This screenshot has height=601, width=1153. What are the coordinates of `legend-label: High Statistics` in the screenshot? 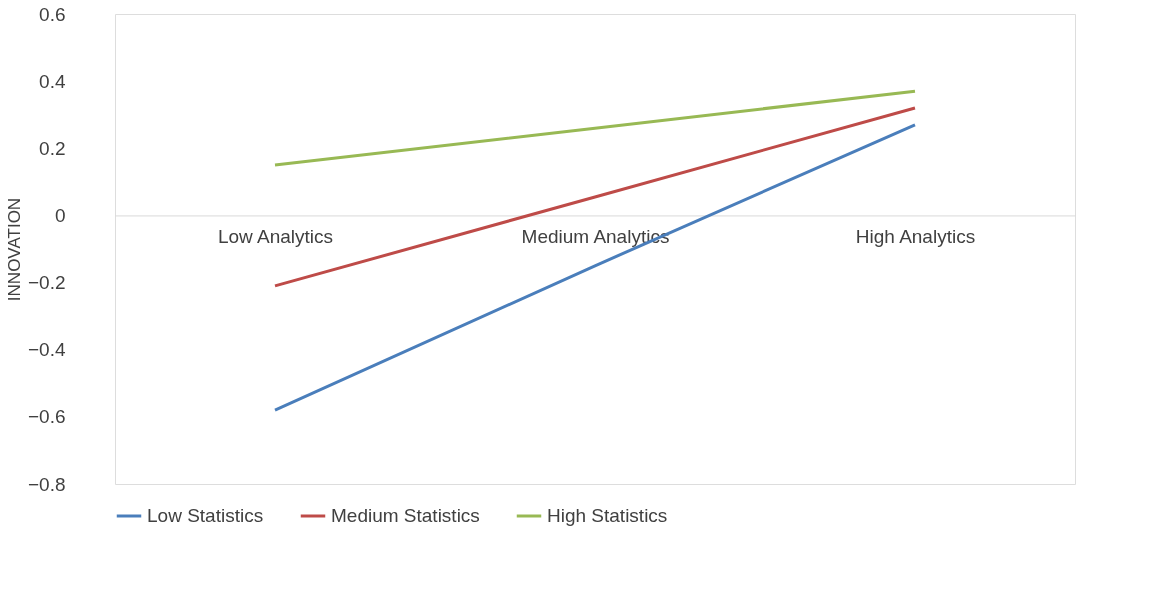 It's located at (607, 515).